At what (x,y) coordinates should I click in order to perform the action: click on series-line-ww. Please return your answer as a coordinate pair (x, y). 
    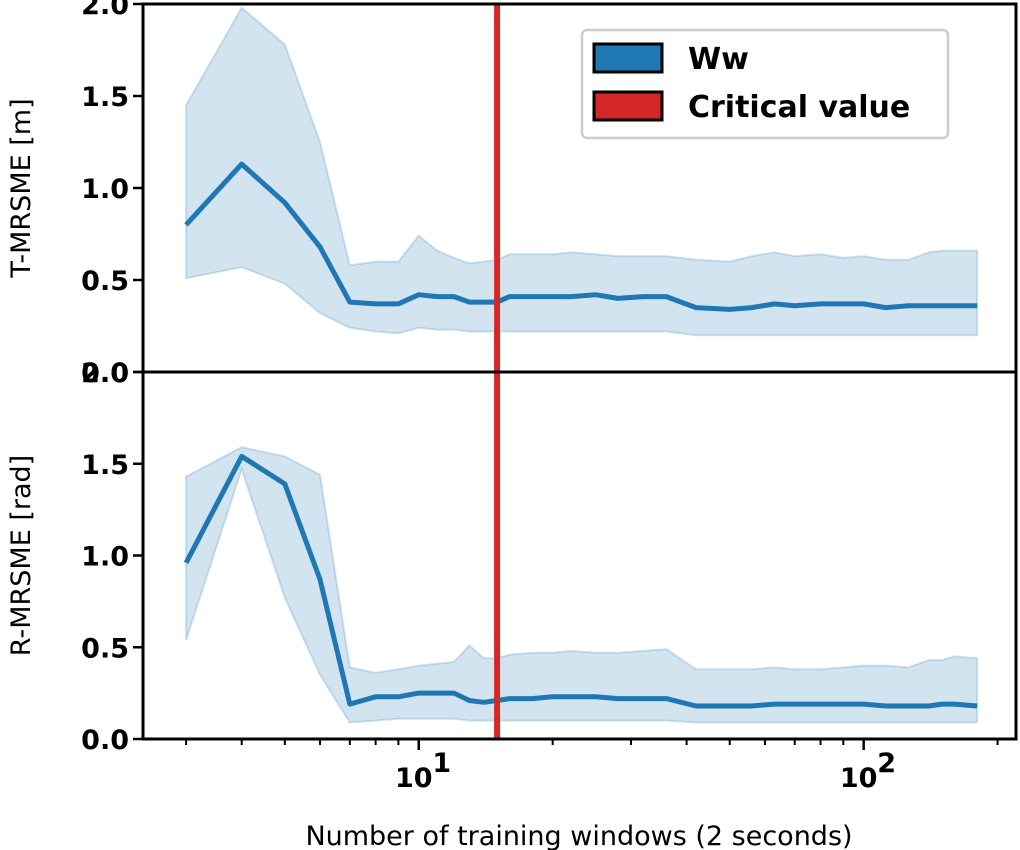
    Looking at the image, I should click on (581, 236).